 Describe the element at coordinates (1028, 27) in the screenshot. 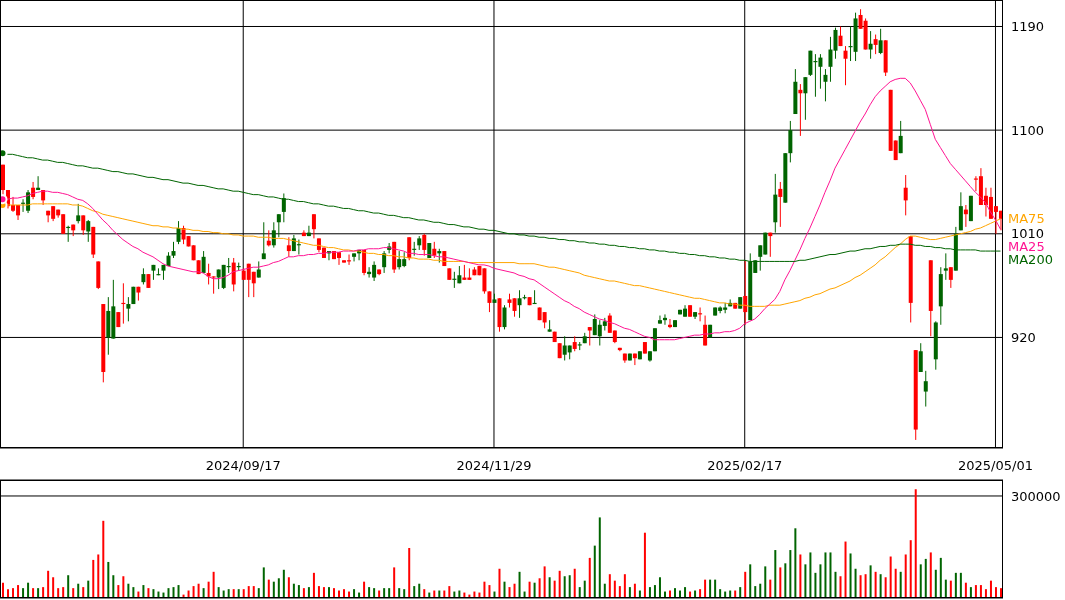

I see `y-tick-label: 1190` at that location.